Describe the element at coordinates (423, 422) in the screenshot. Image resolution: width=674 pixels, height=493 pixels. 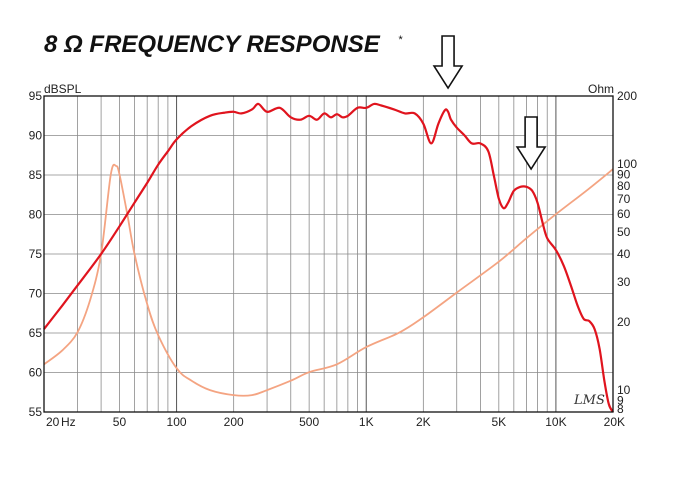
I see `x-tick-label: 2K` at that location.